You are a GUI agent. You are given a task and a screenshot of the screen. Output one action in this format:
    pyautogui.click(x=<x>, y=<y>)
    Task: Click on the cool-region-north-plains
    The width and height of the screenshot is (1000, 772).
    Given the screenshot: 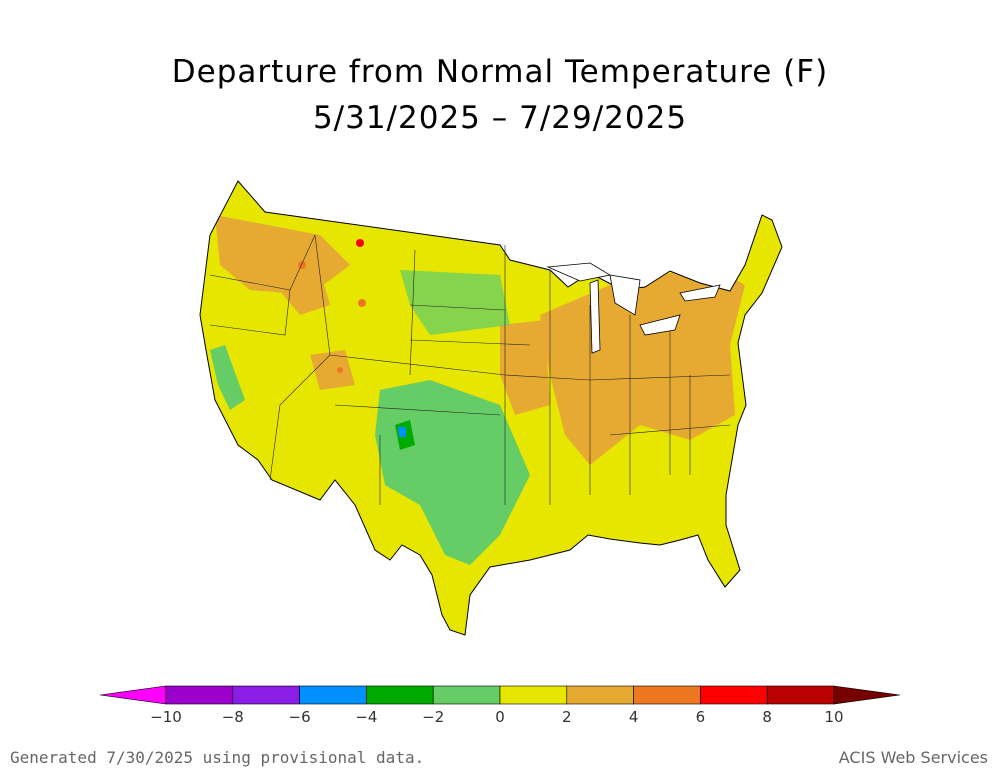 What is the action you would take?
    pyautogui.click(x=455, y=302)
    